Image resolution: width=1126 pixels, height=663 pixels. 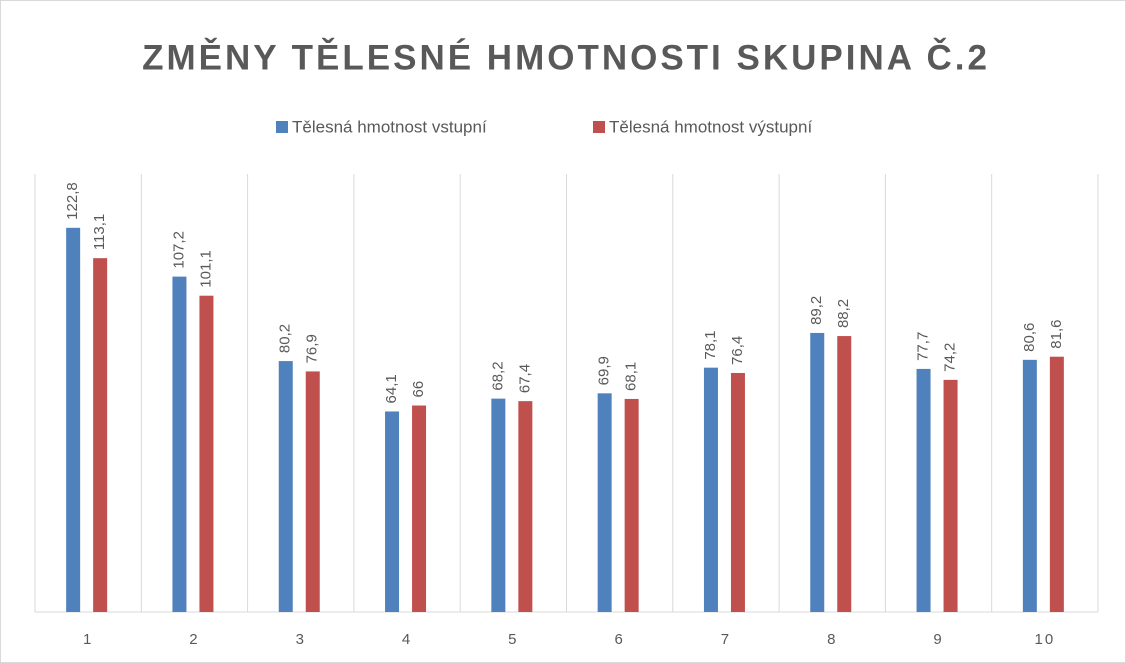 I want to click on data-label: 81,6, so click(x=1056, y=334).